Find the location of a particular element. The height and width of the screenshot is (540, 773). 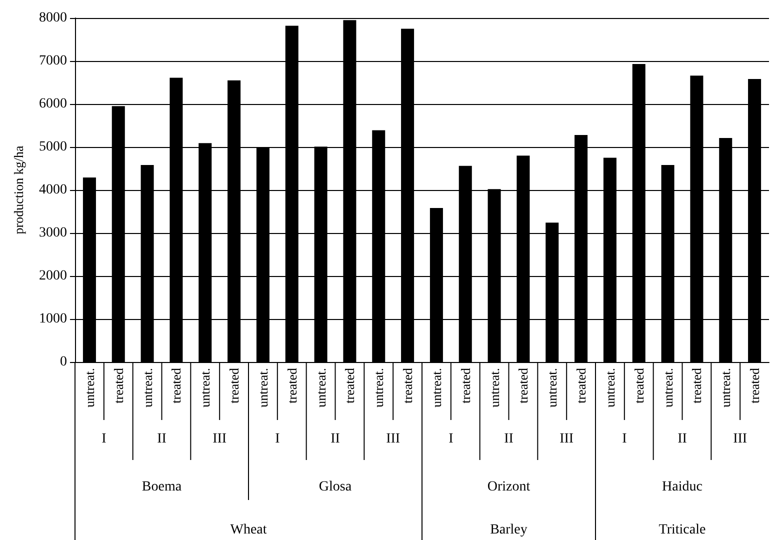

y-tick-label: 5000 is located at coordinates (53, 147).